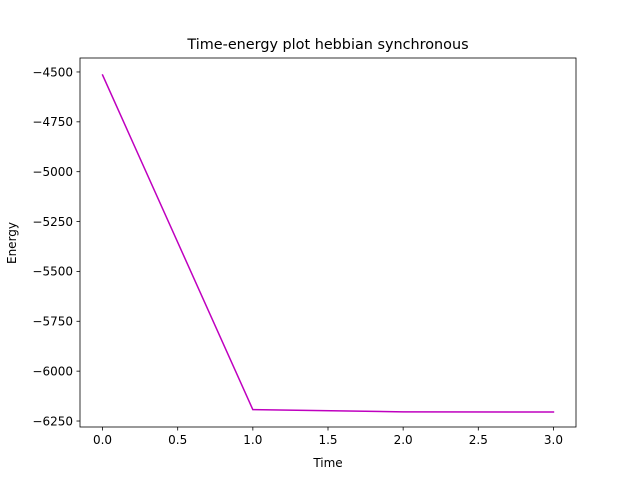 The image size is (640, 480). What do you see at coordinates (478, 440) in the screenshot?
I see `x-tick-label: 2.5` at bounding box center [478, 440].